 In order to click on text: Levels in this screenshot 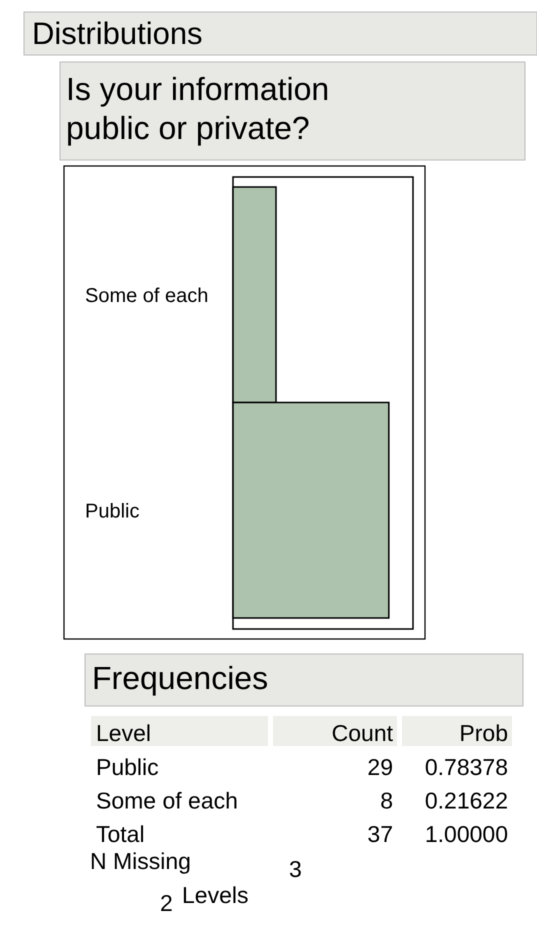, I will do `click(215, 895)`.